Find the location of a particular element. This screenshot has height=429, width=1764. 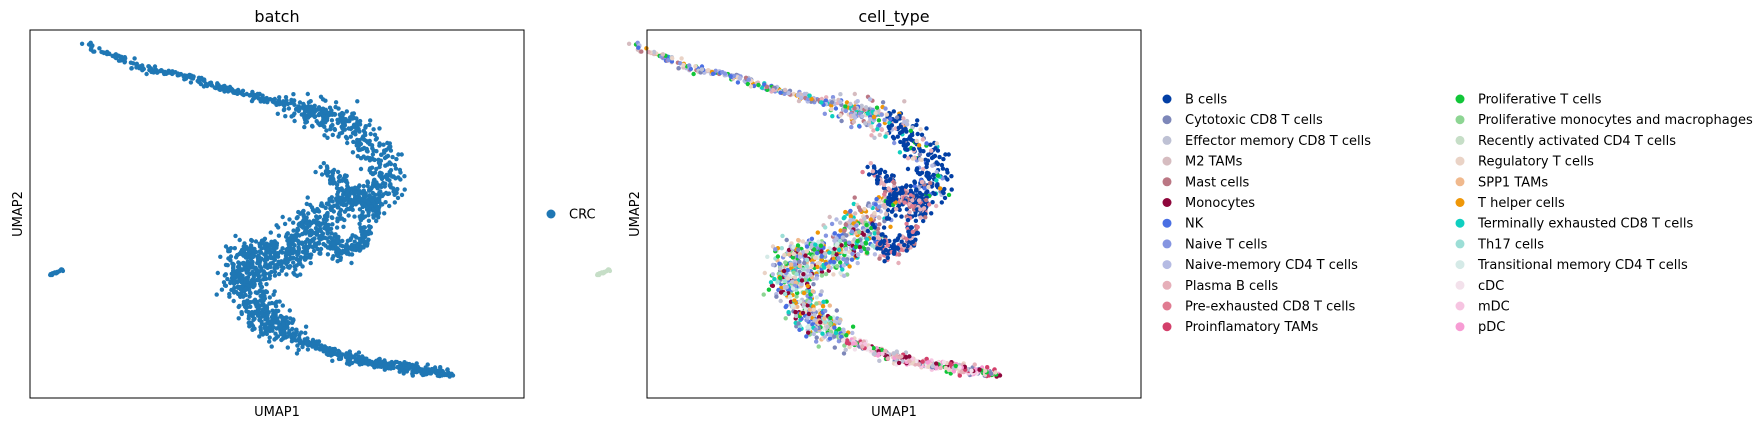

legend-item: Plasma B cells is located at coordinates (1220, 286).